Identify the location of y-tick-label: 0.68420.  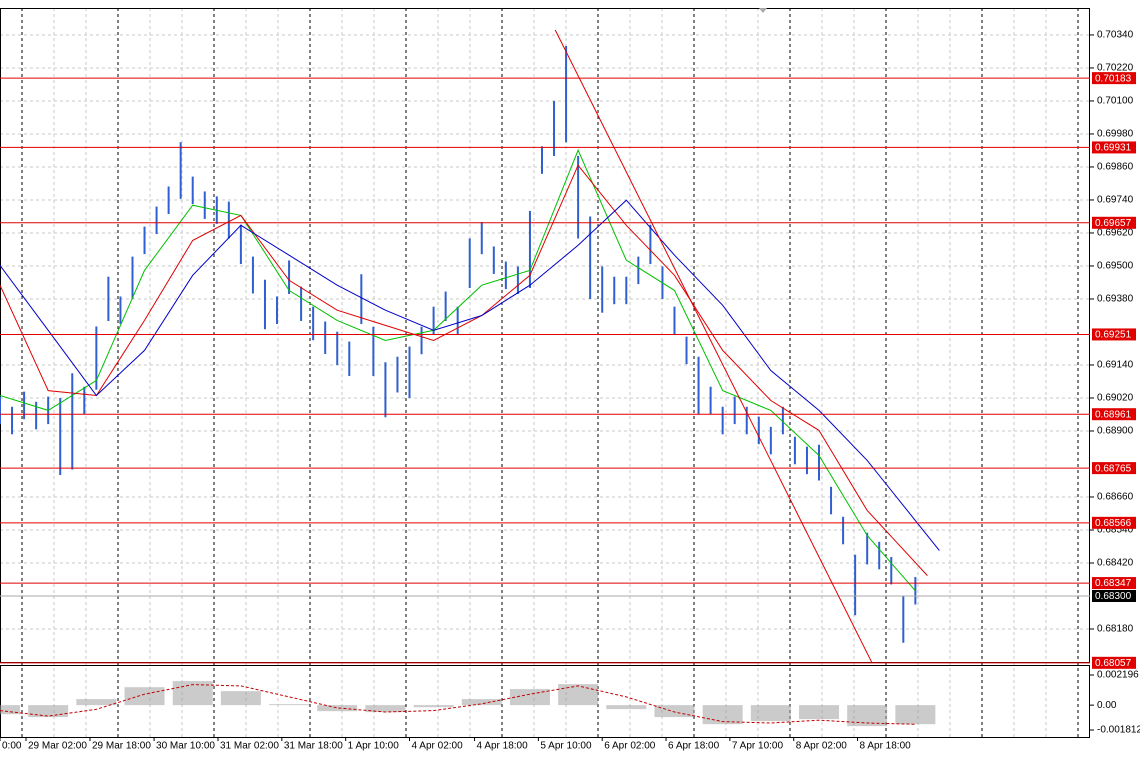
(1115, 563).